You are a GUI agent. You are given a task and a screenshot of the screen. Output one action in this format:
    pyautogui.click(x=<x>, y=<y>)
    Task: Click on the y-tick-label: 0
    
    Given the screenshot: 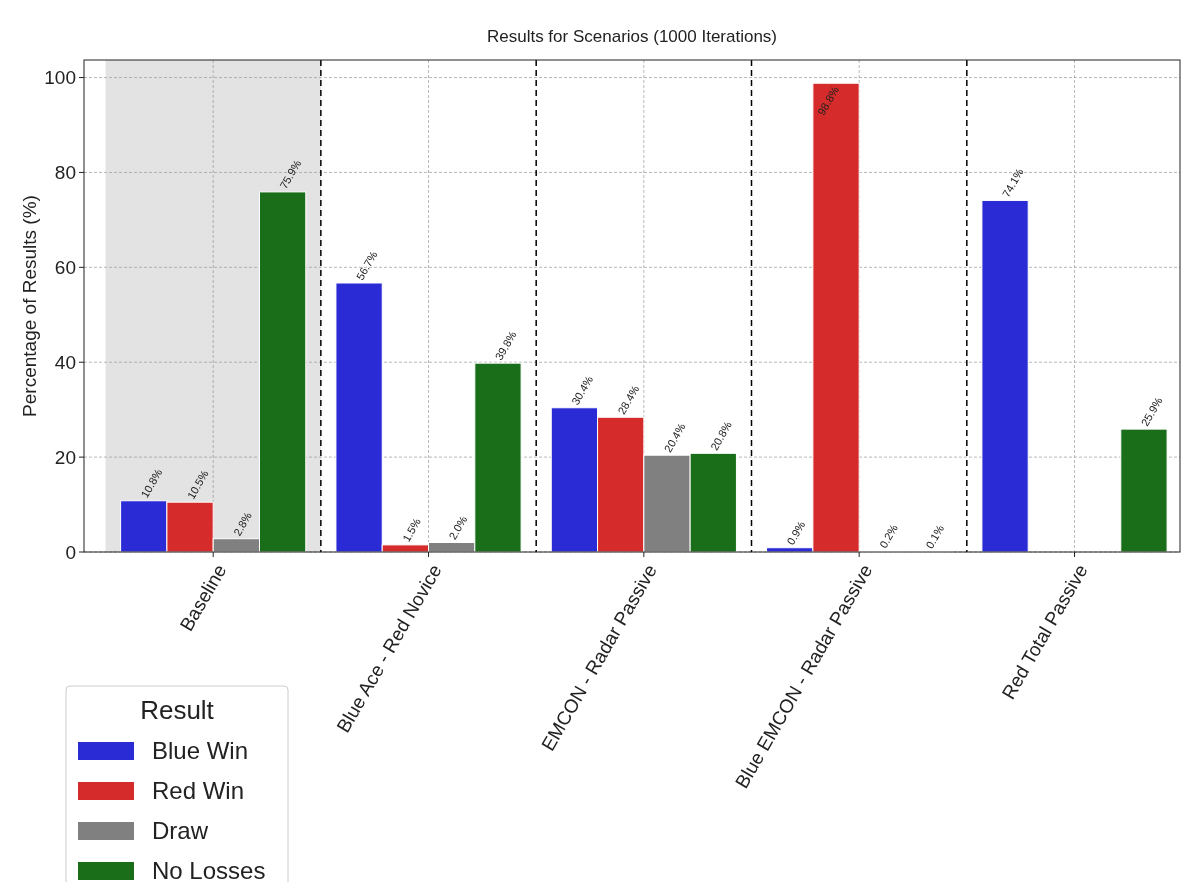 What is the action you would take?
    pyautogui.click(x=70, y=552)
    